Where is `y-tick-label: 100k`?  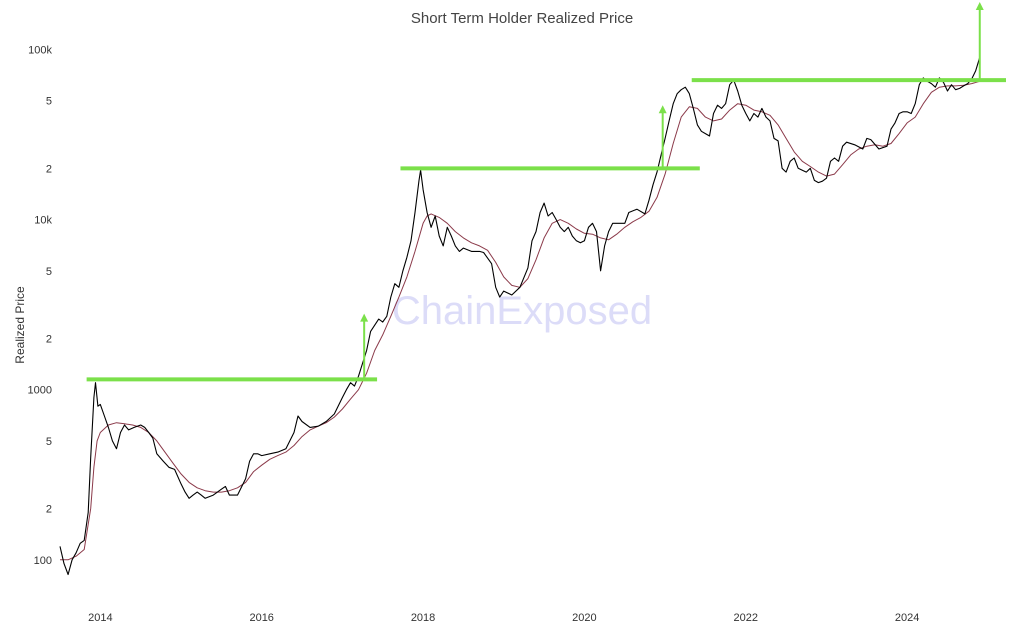 y-tick-label: 100k is located at coordinates (40, 50).